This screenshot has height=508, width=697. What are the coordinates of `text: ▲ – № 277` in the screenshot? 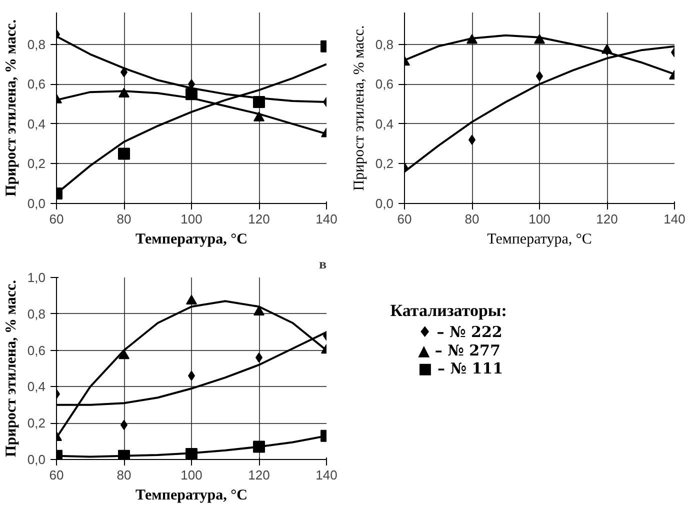 It's located at (459, 350).